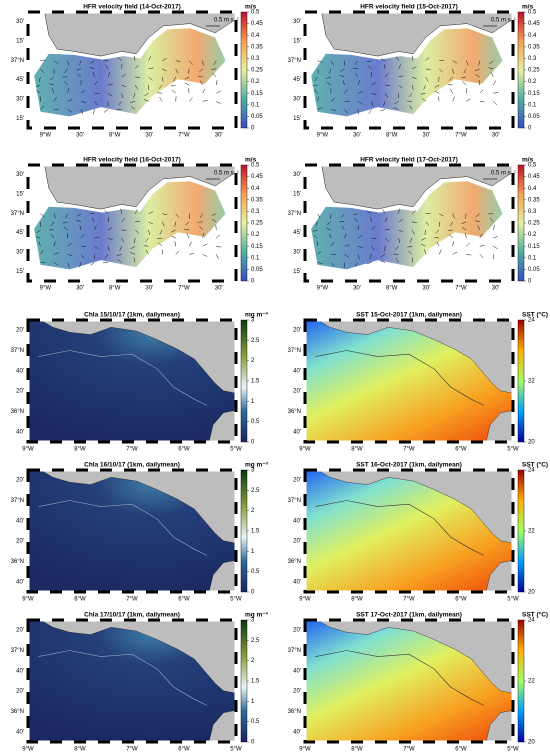 The height and width of the screenshot is (753, 550). What do you see at coordinates (294, 651) in the screenshot?
I see `lat-label: 37°N` at bounding box center [294, 651].